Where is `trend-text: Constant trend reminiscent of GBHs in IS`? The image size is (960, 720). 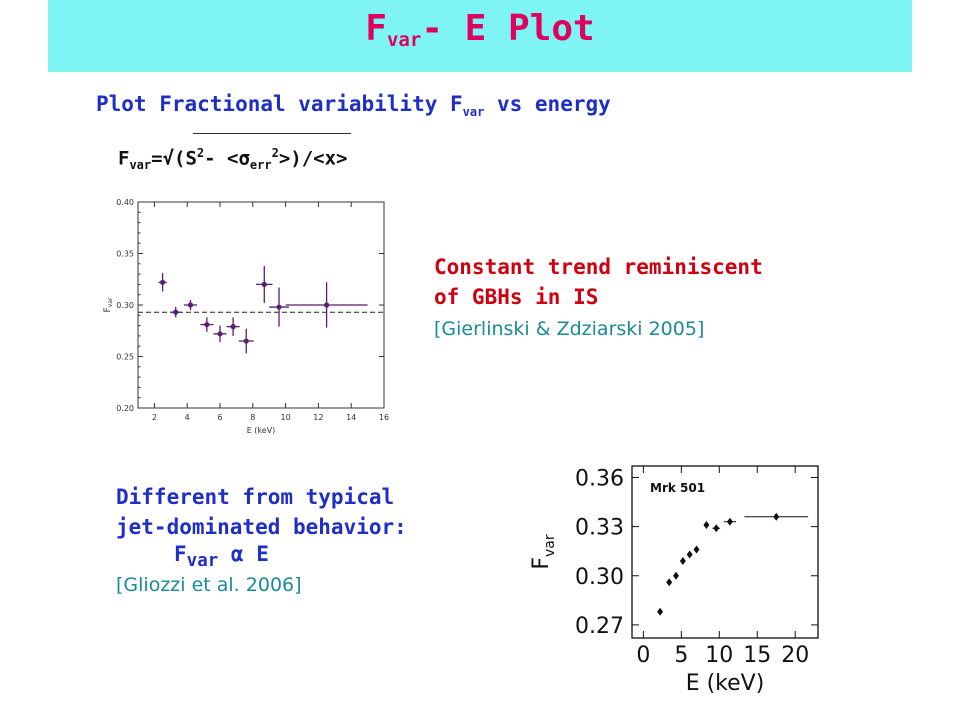 trend-text: Constant trend reminiscent of GBHs in IS is located at coordinates (598, 282).